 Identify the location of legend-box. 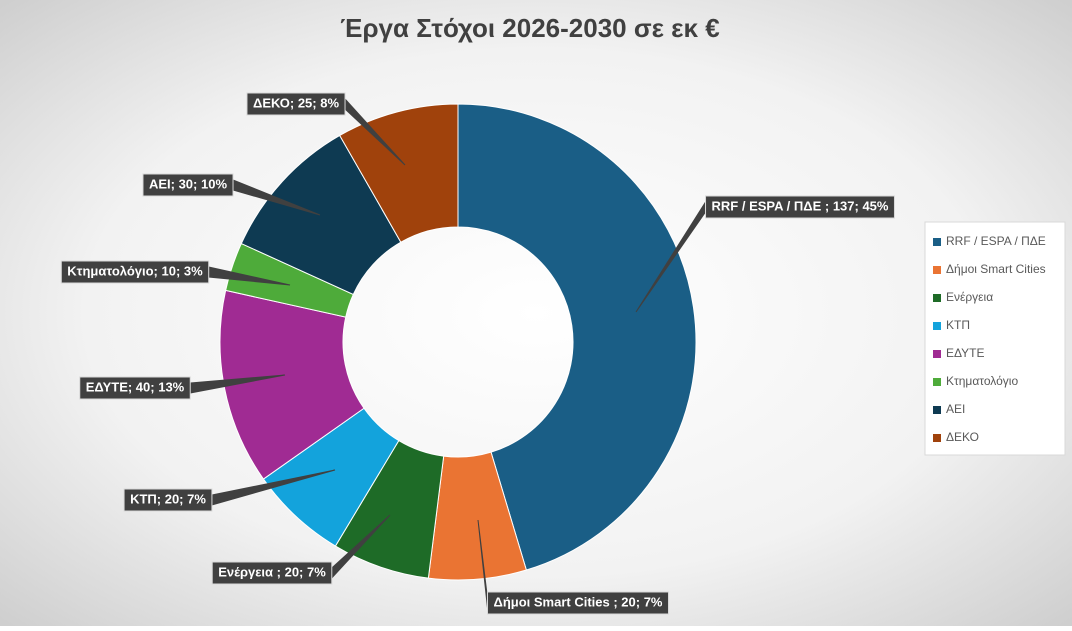
(995, 338).